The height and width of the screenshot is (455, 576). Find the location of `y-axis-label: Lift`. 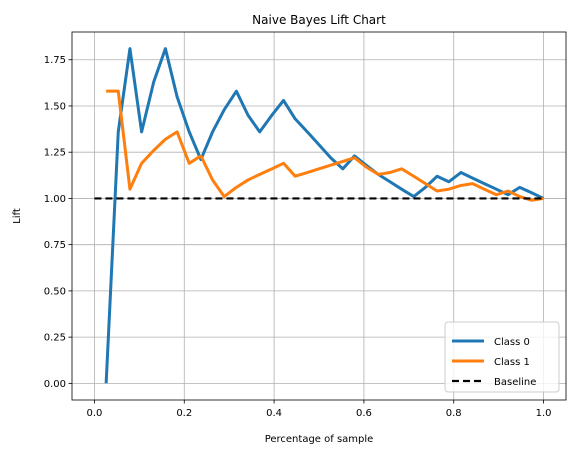

y-axis-label: Lift is located at coordinates (17, 216).